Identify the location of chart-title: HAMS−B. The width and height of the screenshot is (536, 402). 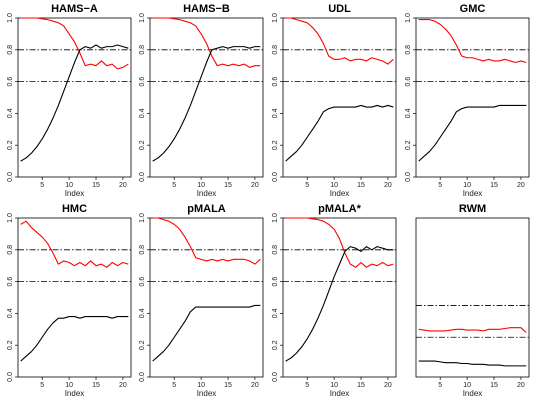
(206, 9).